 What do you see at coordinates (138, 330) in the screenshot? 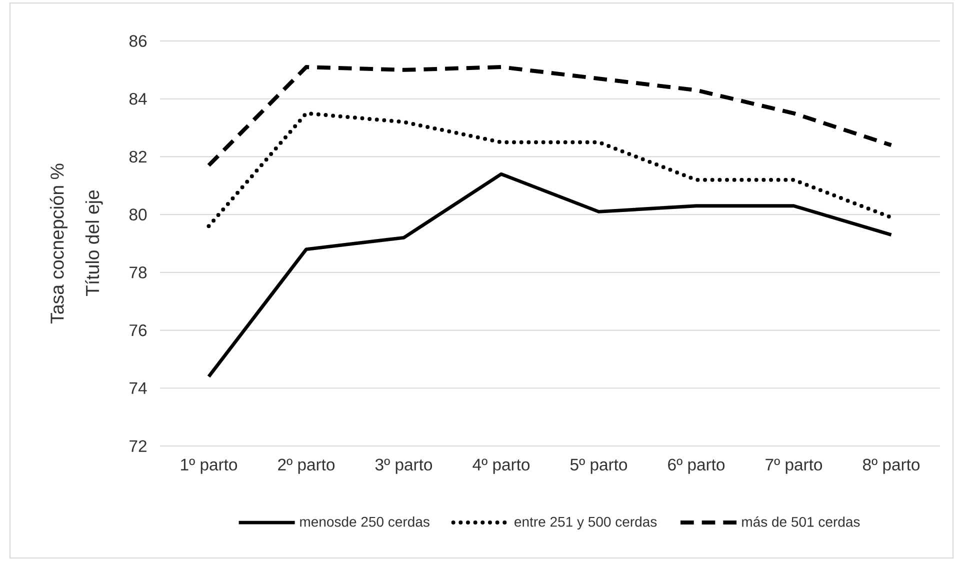
I see `y-tick-label: 76` at bounding box center [138, 330].